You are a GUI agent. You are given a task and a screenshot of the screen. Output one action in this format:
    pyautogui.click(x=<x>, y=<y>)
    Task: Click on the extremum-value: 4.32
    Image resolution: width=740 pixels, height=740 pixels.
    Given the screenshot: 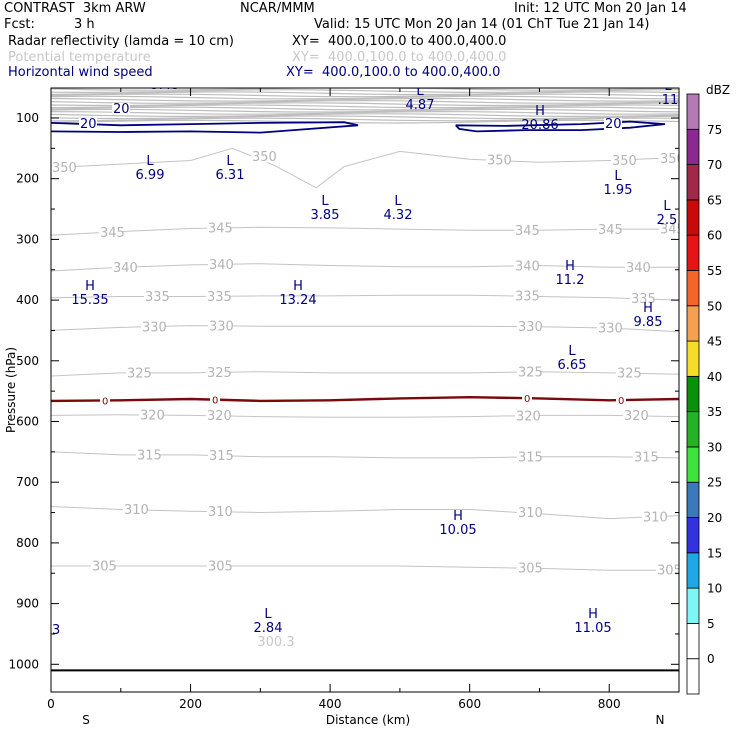 What is the action you would take?
    pyautogui.click(x=398, y=215)
    